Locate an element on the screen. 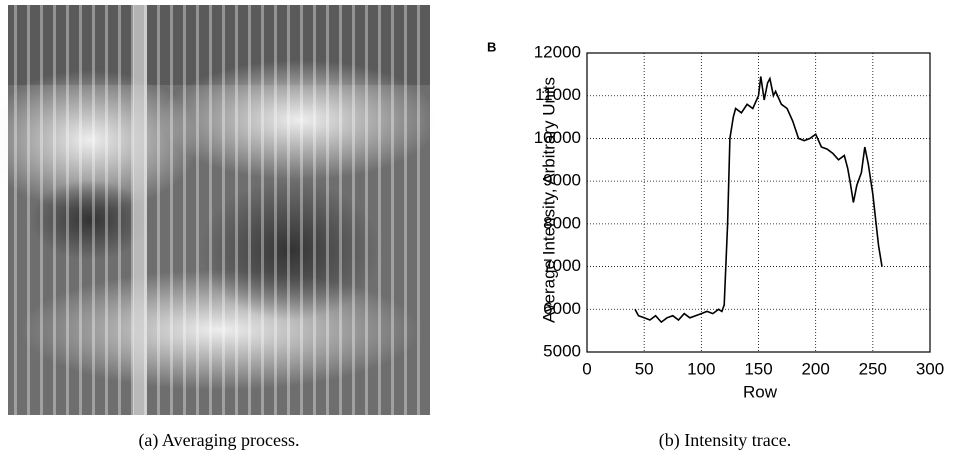  x-tick-label: 50 is located at coordinates (644, 368).